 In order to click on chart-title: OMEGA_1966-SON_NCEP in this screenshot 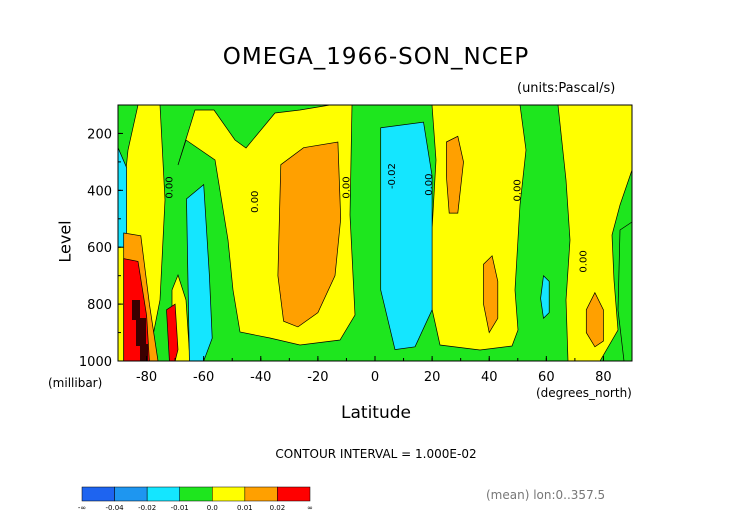, I will do `click(376, 57)`.